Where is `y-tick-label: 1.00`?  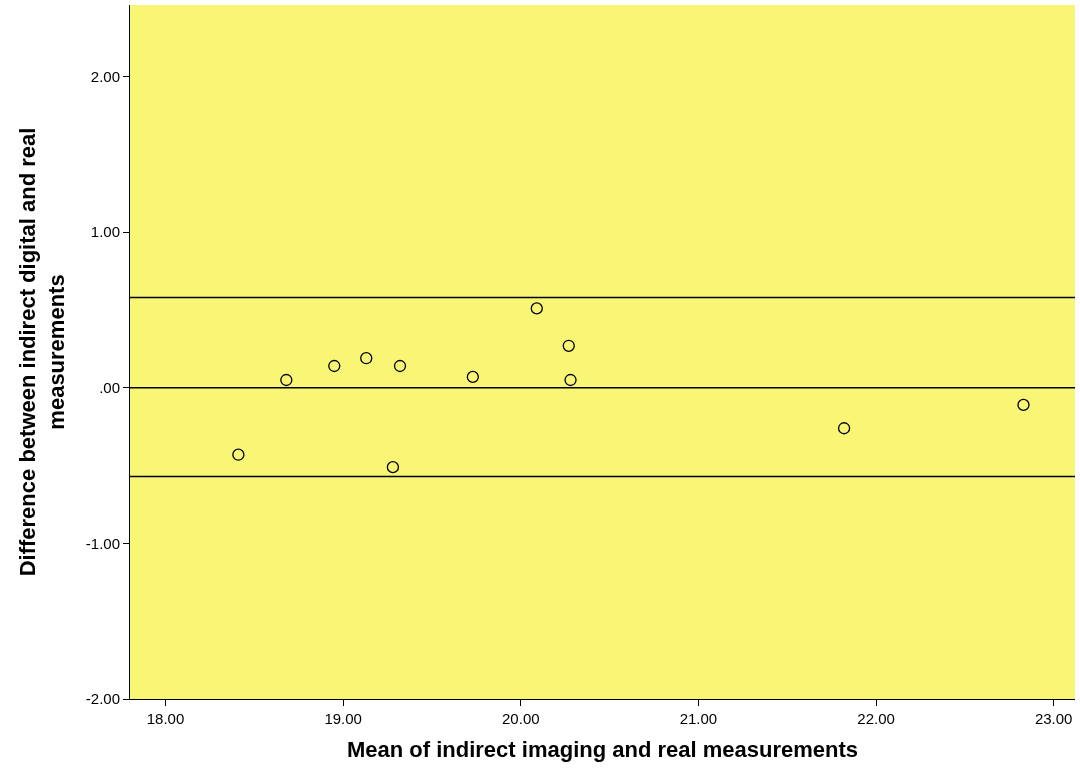 y-tick-label: 1.00 is located at coordinates (105, 232).